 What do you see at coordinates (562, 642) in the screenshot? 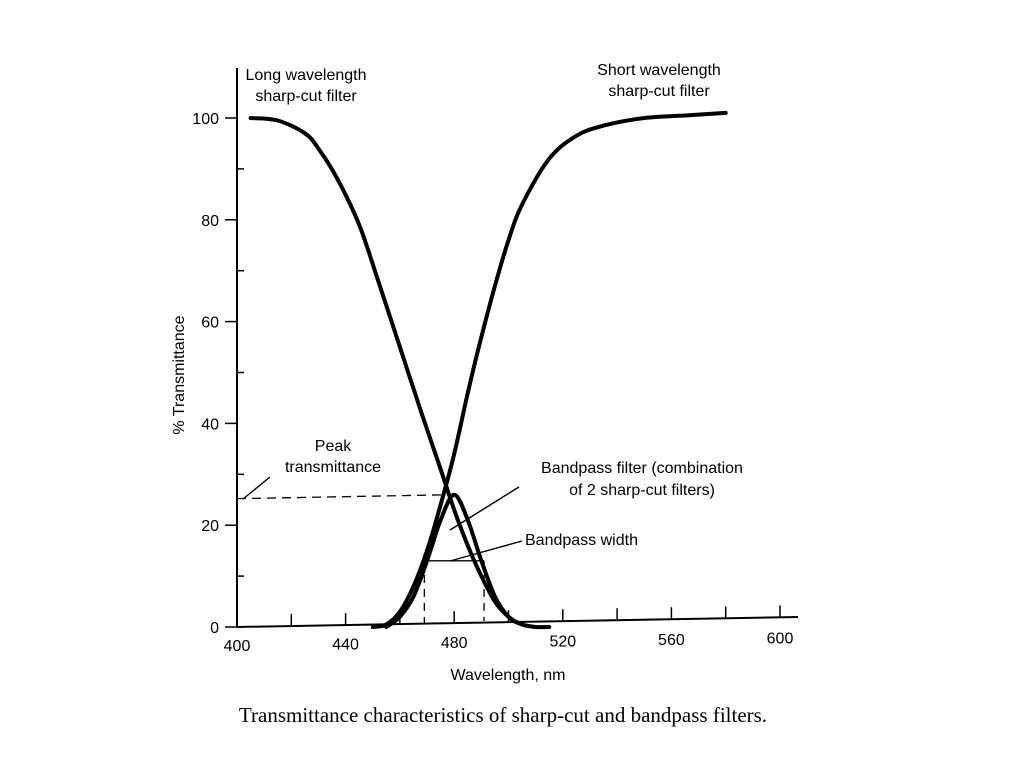
I see `x-tick-label: 520` at bounding box center [562, 642].